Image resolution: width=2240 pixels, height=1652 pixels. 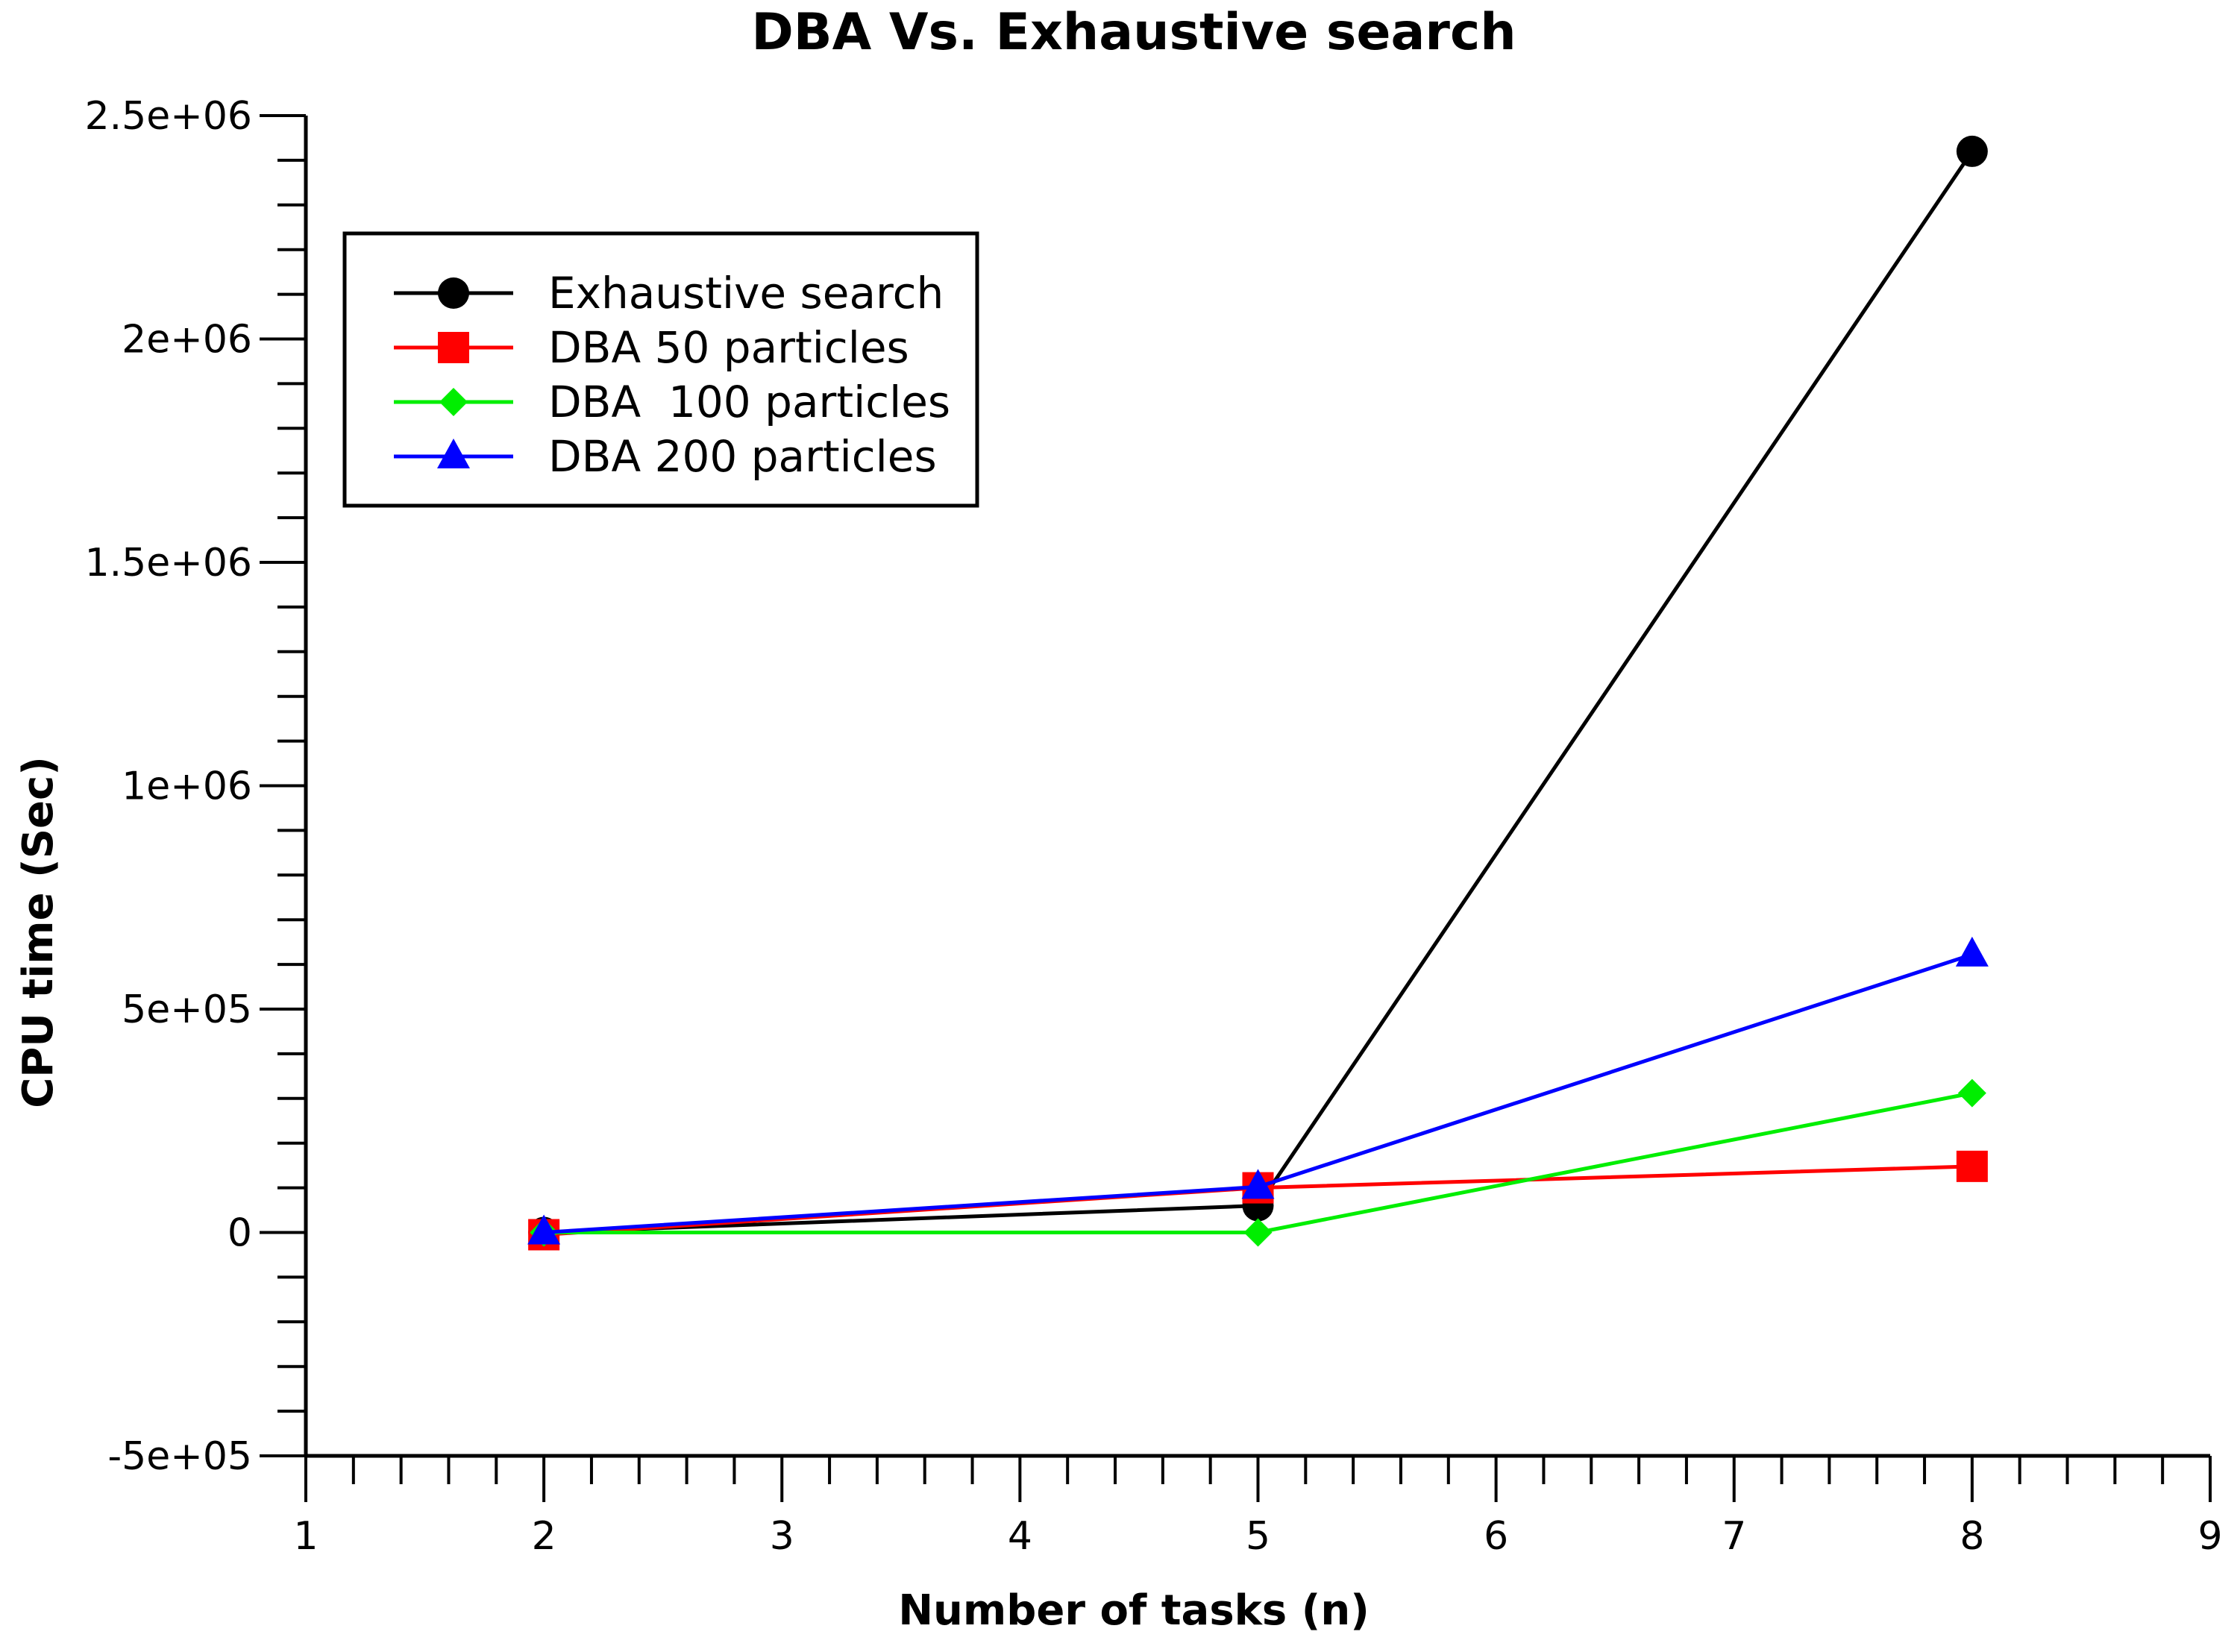 I want to click on legend-entry-exhaustive-search: Exhaustive search, so click(x=669, y=293).